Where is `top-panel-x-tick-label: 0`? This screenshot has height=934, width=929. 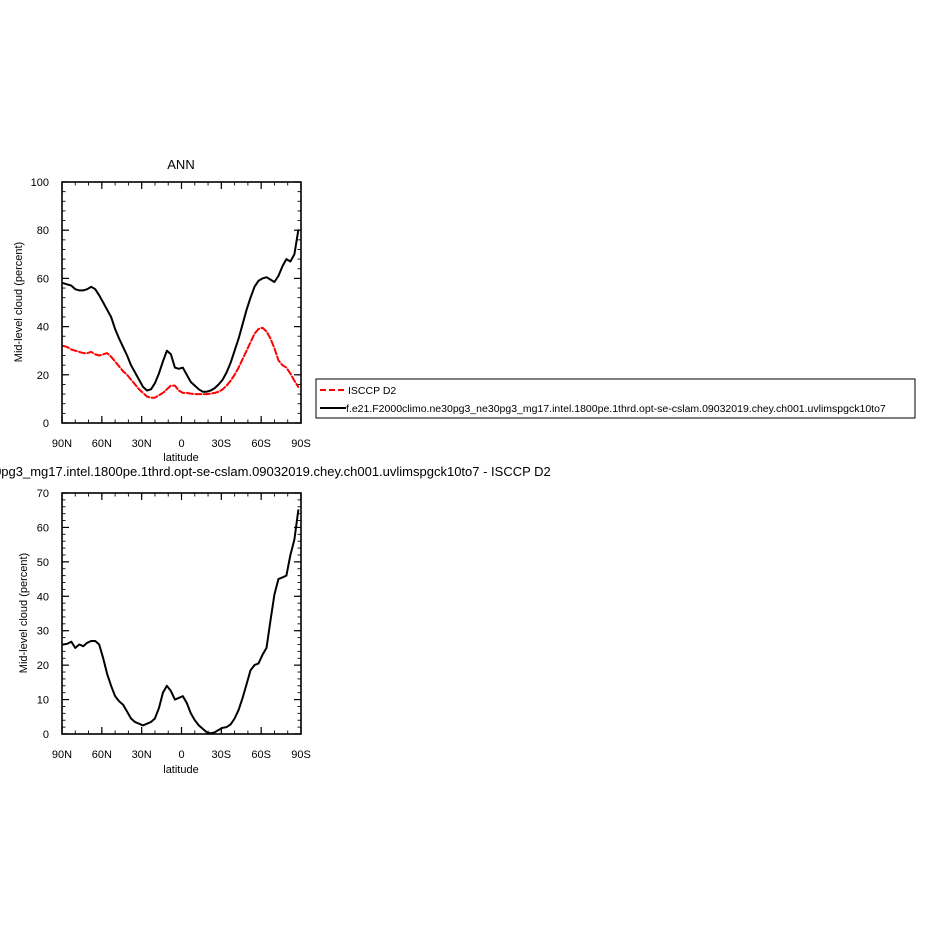
top-panel-x-tick-label: 0 is located at coordinates (181, 444).